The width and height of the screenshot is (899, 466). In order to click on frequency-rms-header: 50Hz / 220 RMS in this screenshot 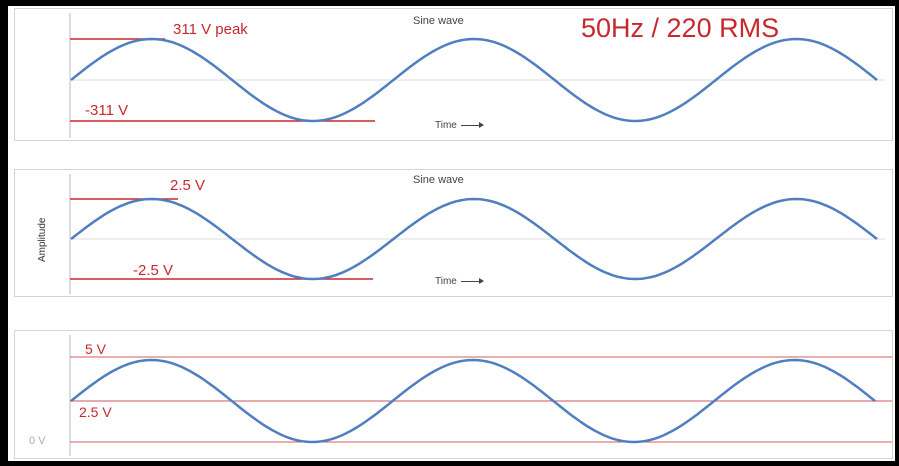, I will do `click(680, 28)`.